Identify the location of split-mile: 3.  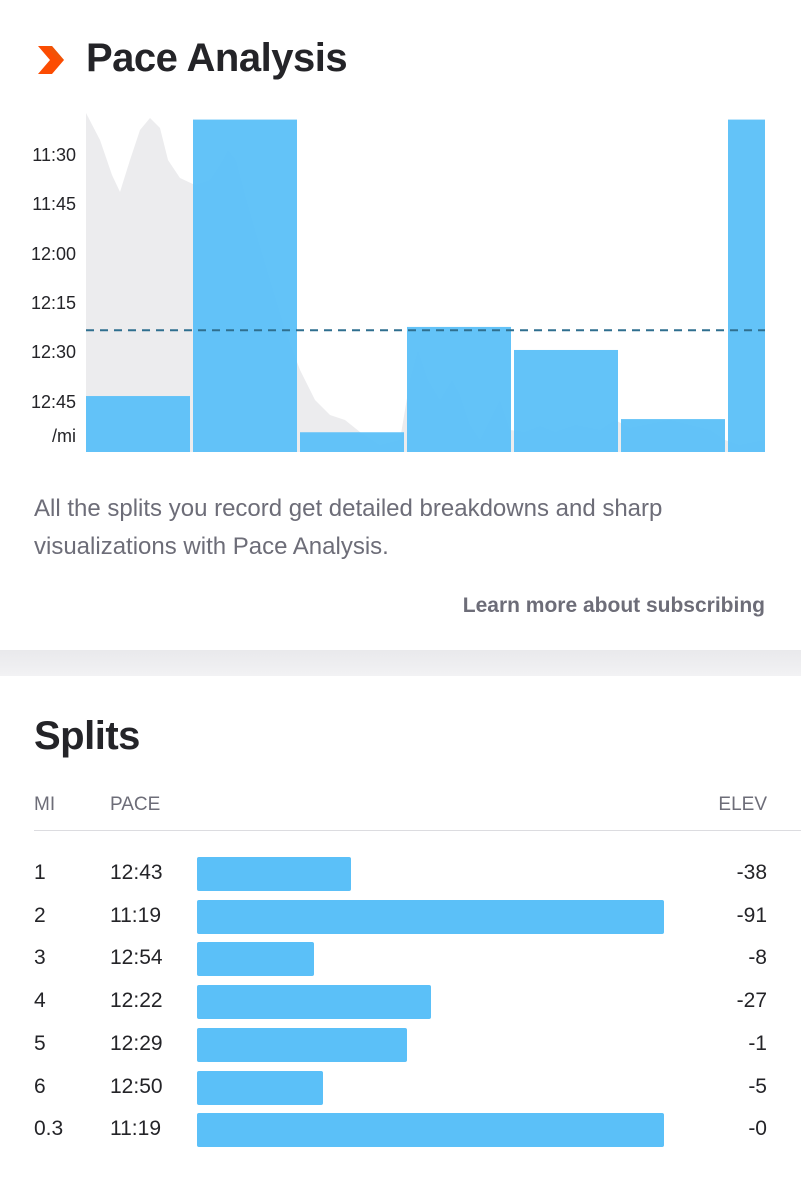
(40, 958).